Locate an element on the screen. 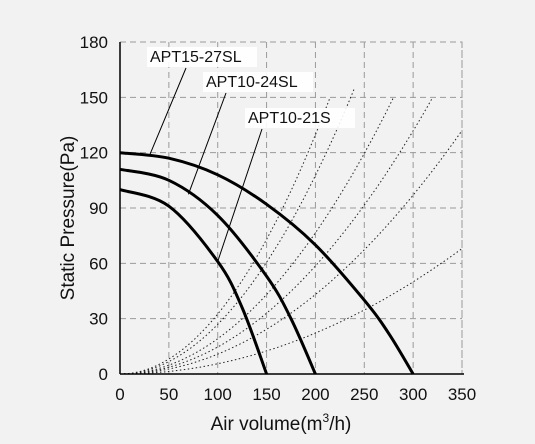 The image size is (535, 444). y-tick-label: 90 is located at coordinates (98, 208).